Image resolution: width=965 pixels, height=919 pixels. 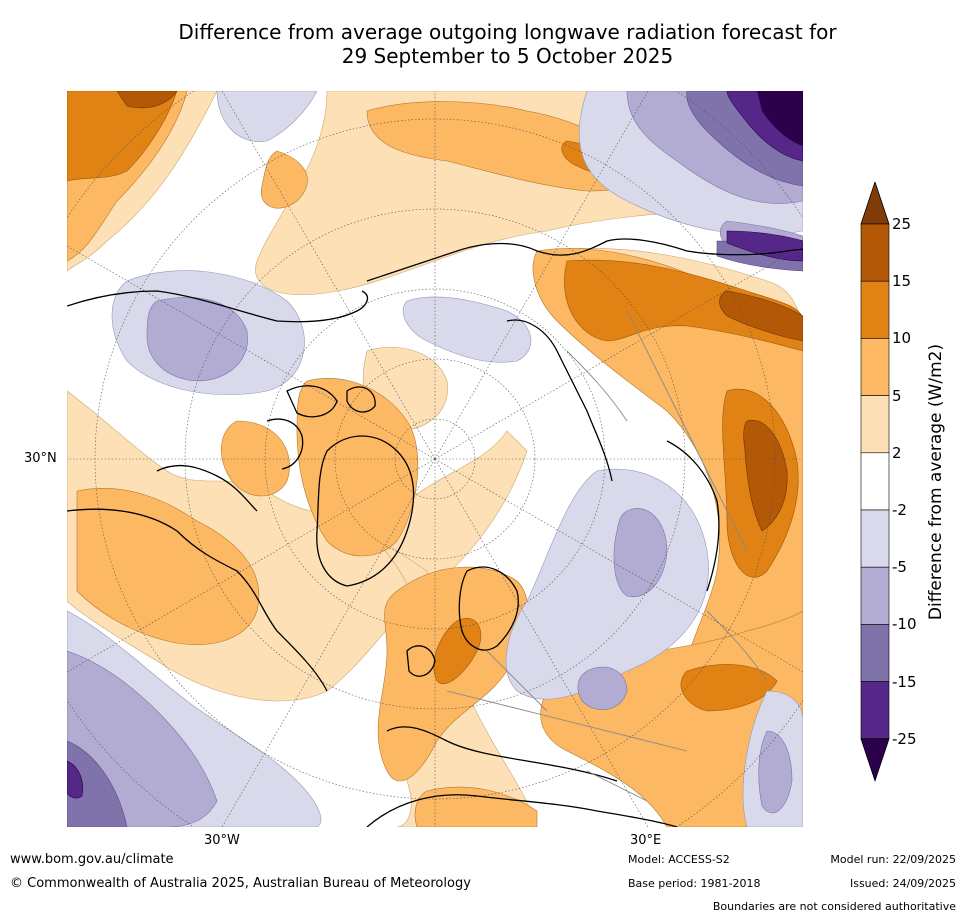 I want to click on colorbar-tick-label: -5, so click(x=899, y=567).